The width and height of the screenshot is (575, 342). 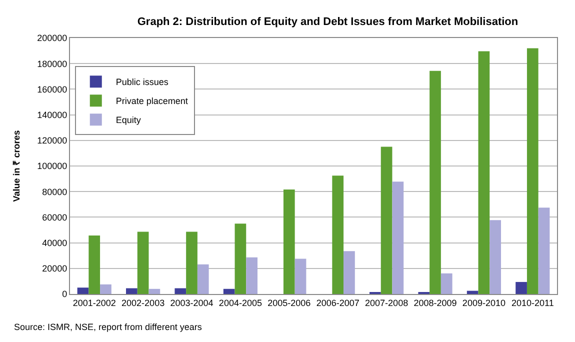 I want to click on x-tick-label: 2004-2005, so click(x=240, y=303).